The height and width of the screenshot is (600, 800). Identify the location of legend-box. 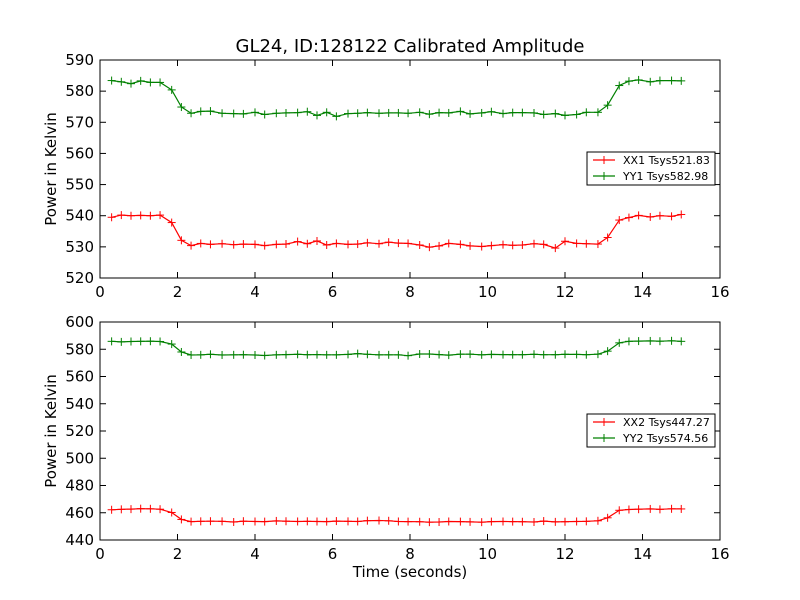
(651, 168).